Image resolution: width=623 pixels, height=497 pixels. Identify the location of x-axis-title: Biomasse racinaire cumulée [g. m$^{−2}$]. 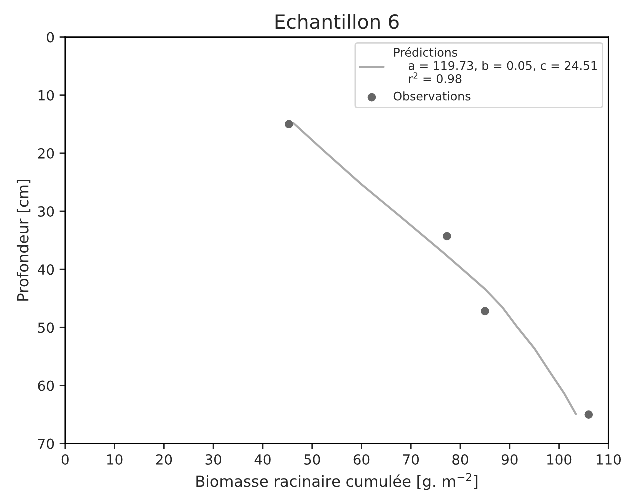
(337, 481).